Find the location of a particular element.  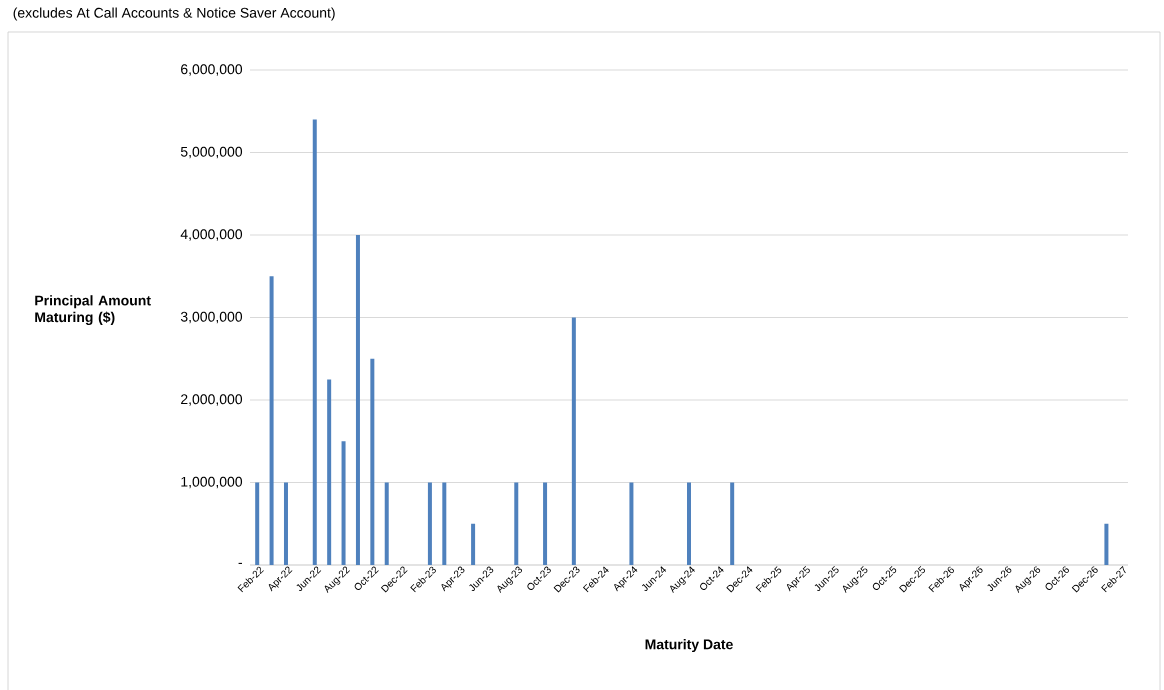

y-tick-label: 3,000,000 is located at coordinates (211, 317).